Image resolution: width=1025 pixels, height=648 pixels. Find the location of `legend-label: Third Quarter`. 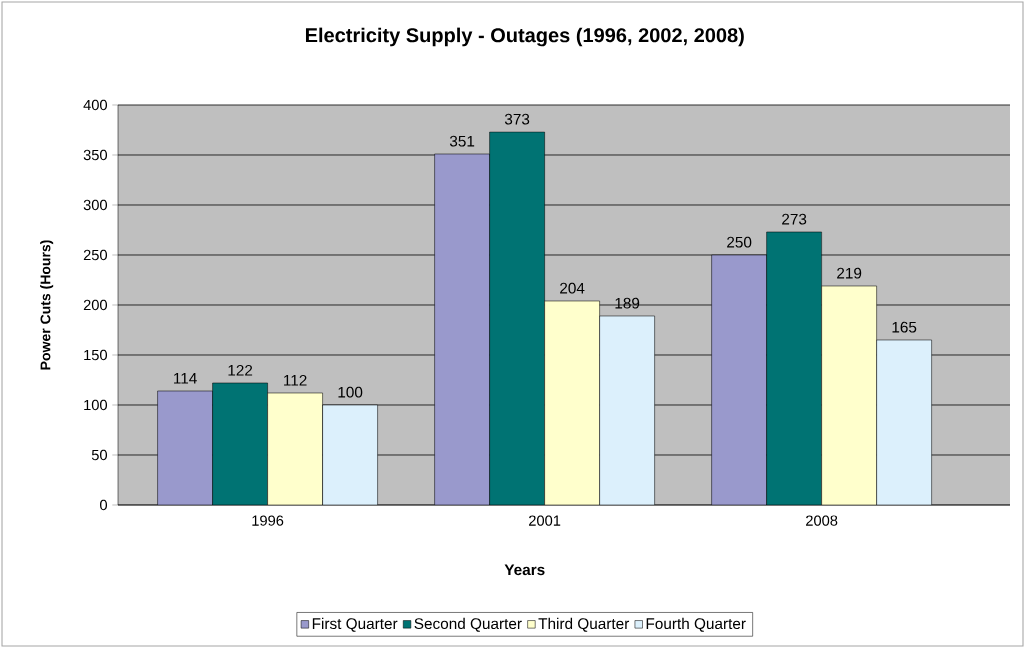

legend-label: Third Quarter is located at coordinates (584, 624).